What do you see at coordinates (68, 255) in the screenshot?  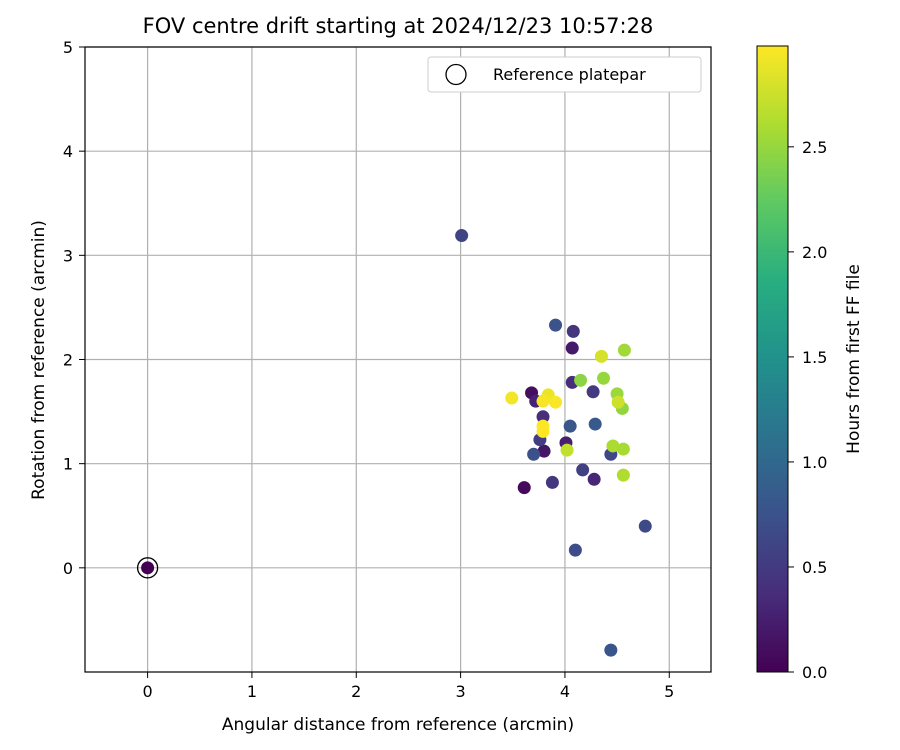 I see `y-tick-label: 3` at bounding box center [68, 255].